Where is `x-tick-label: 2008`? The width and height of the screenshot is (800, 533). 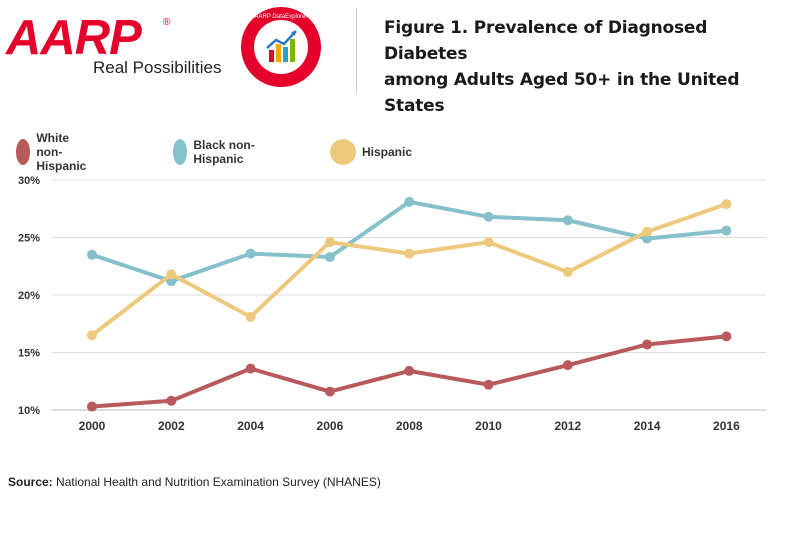 x-tick-label: 2008 is located at coordinates (409, 426).